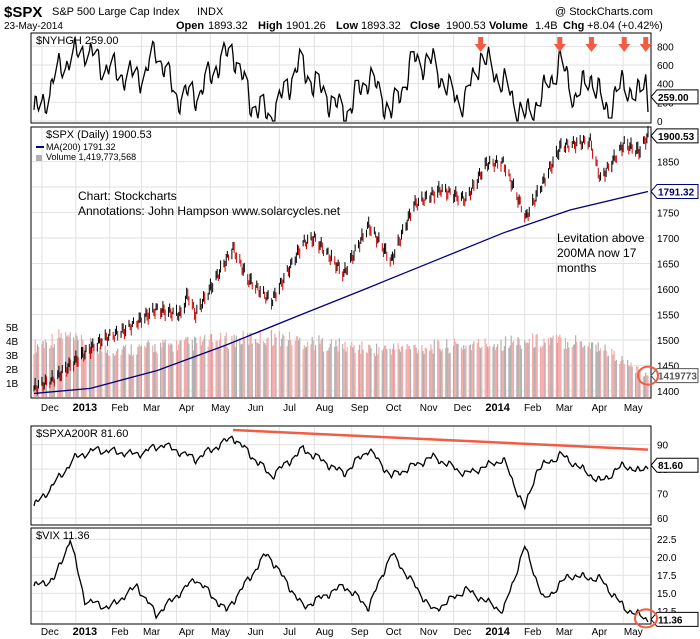 The image size is (700, 639). I want to click on volume-last-tag-text: 1419773, so click(677, 377).